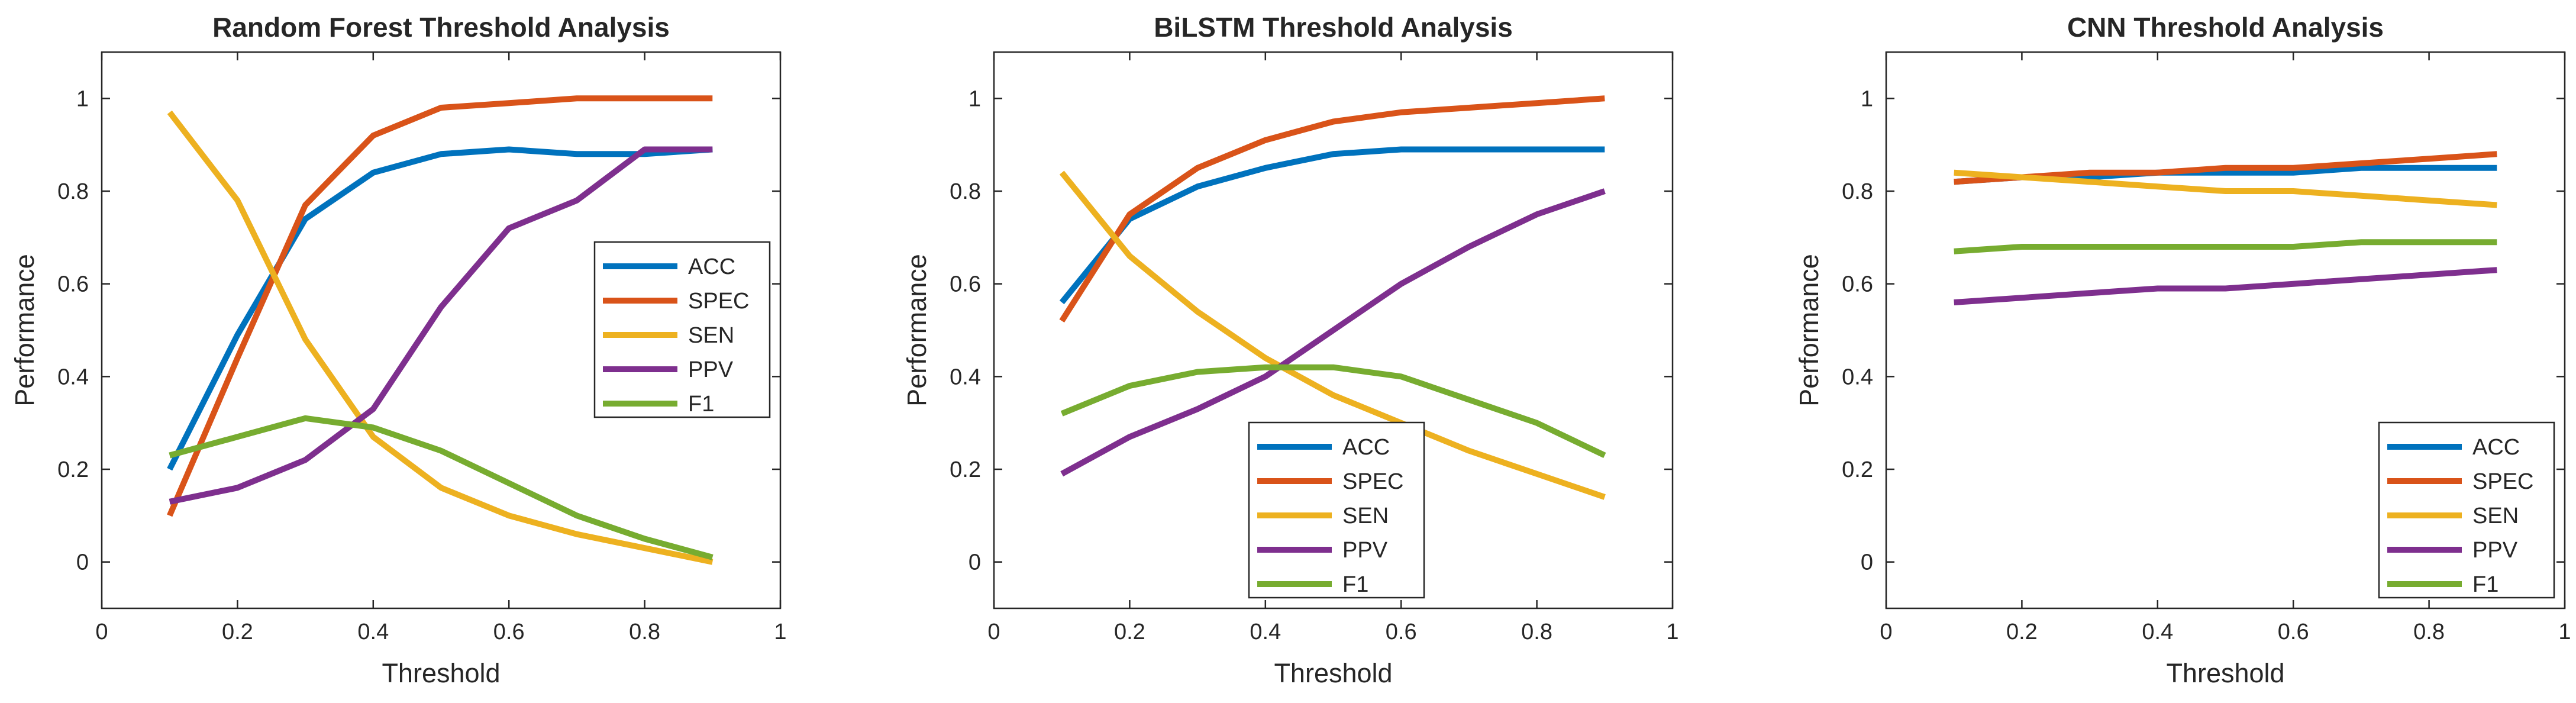 The image size is (2576, 703). Describe the element at coordinates (1333, 27) in the screenshot. I see `chart-title: BiLSTM Threshold Analysis` at that location.